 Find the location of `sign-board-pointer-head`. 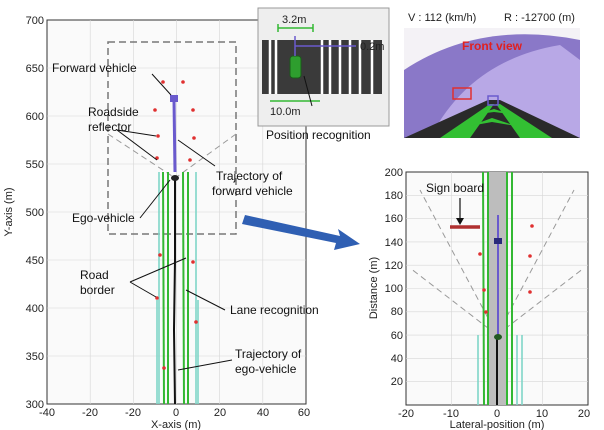

sign-board-pointer-head is located at coordinates (460, 221).